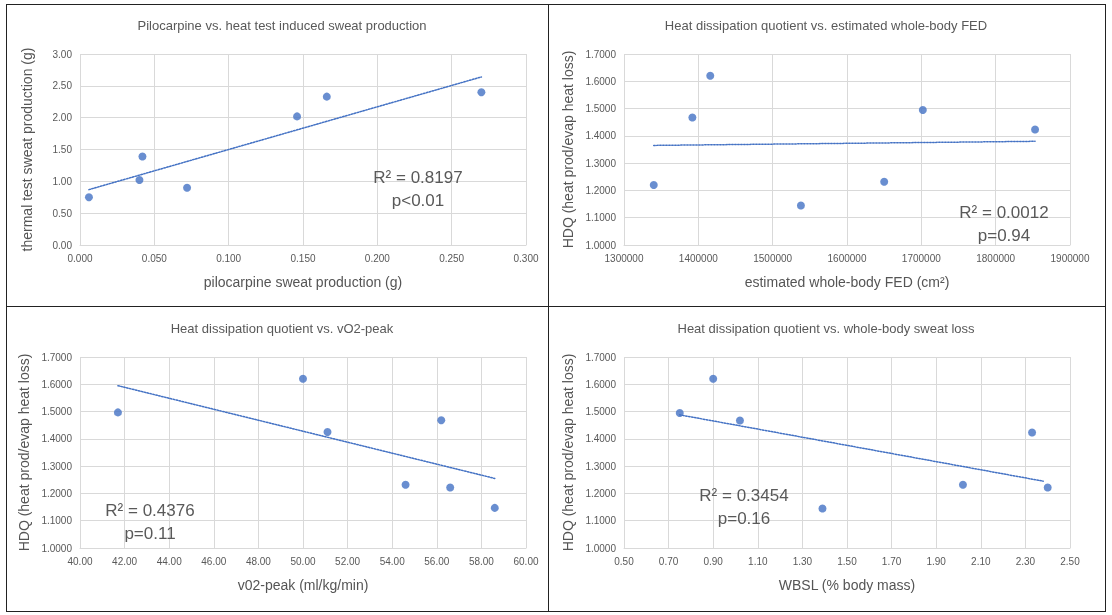 The image size is (1112, 615). What do you see at coordinates (601, 493) in the screenshot?
I see `y-tick-label: 1.2000` at bounding box center [601, 493].